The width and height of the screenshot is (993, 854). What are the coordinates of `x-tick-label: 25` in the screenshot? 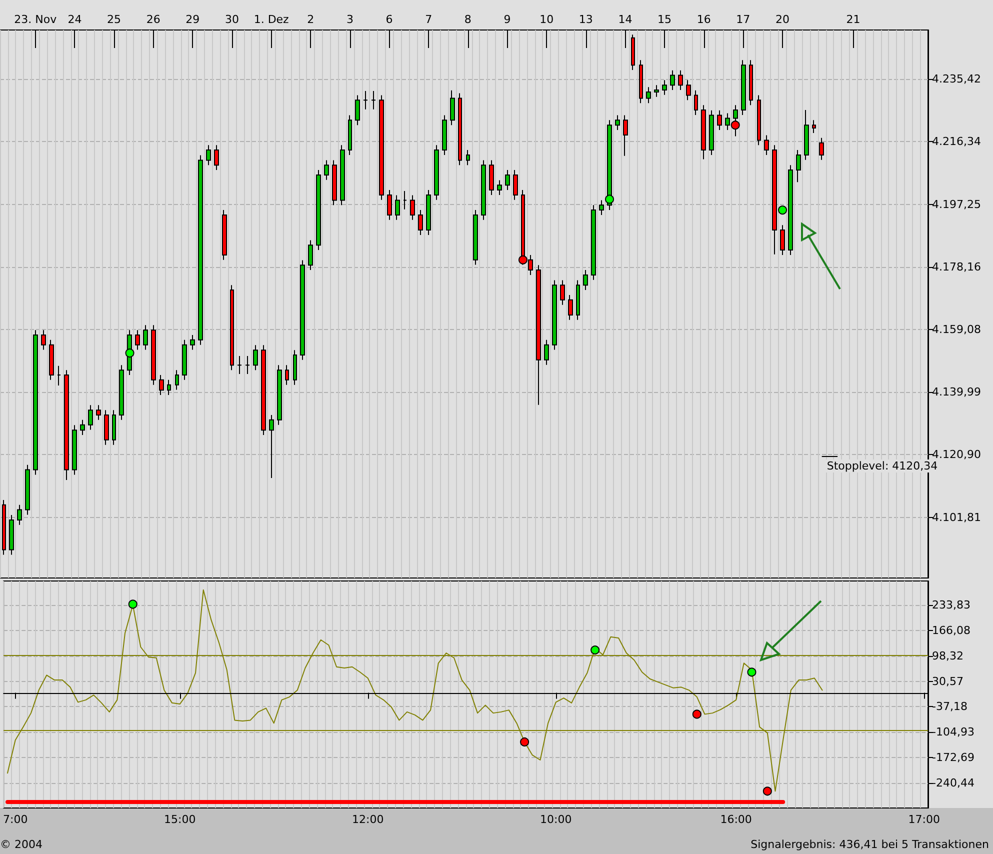 It's located at (114, 19).